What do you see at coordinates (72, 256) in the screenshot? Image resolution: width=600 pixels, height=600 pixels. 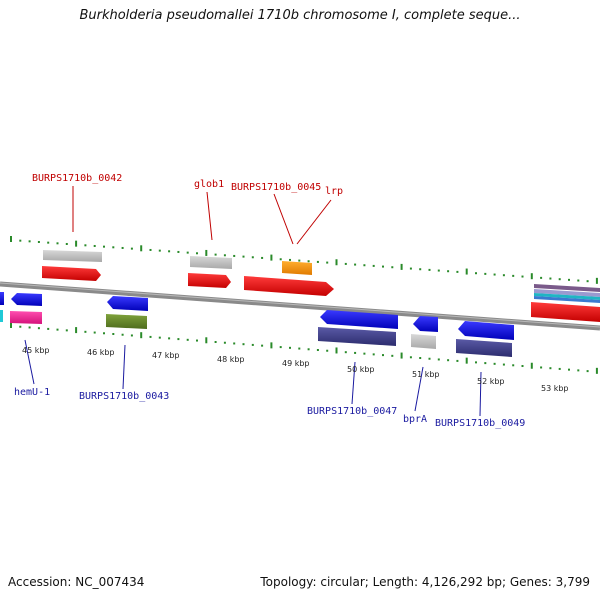 I see `gene-burps1710b-0042-grey` at bounding box center [72, 256].